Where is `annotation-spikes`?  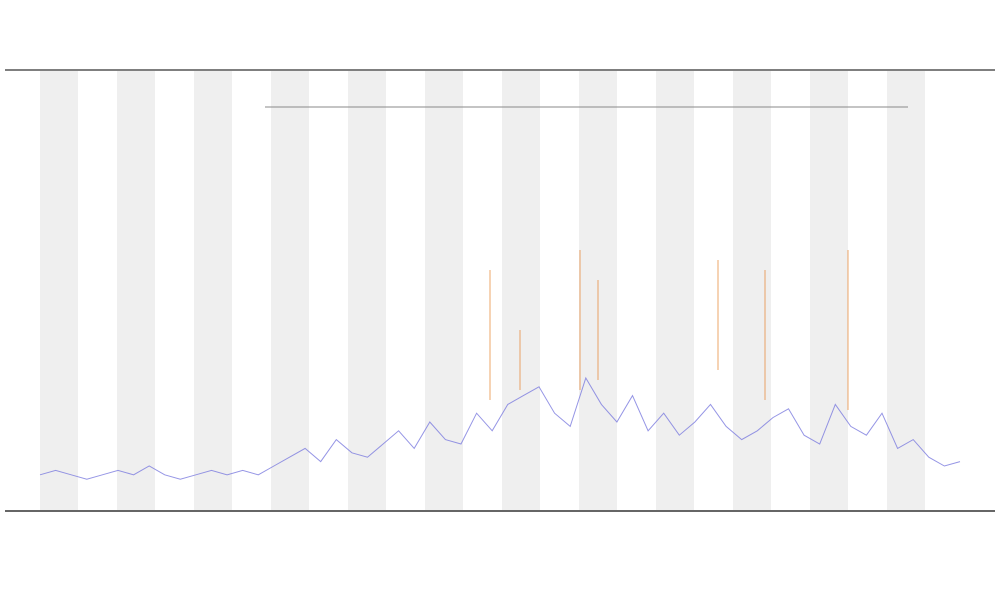 annotation-spikes is located at coordinates (669, 330).